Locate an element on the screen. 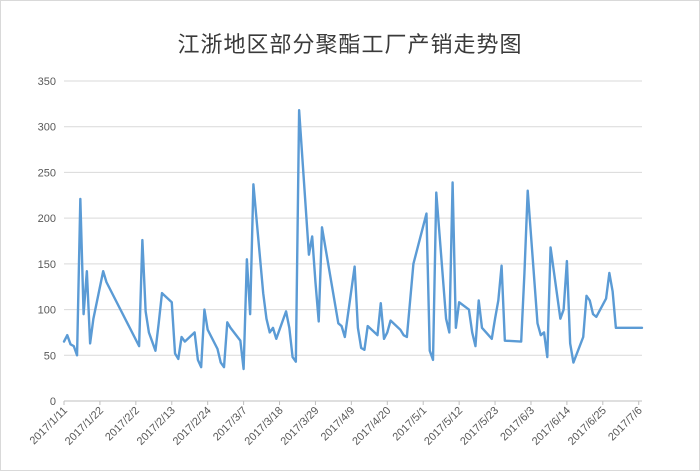 The image size is (700, 471). x-tick-label: 2017/3/29 is located at coordinates (299, 426).